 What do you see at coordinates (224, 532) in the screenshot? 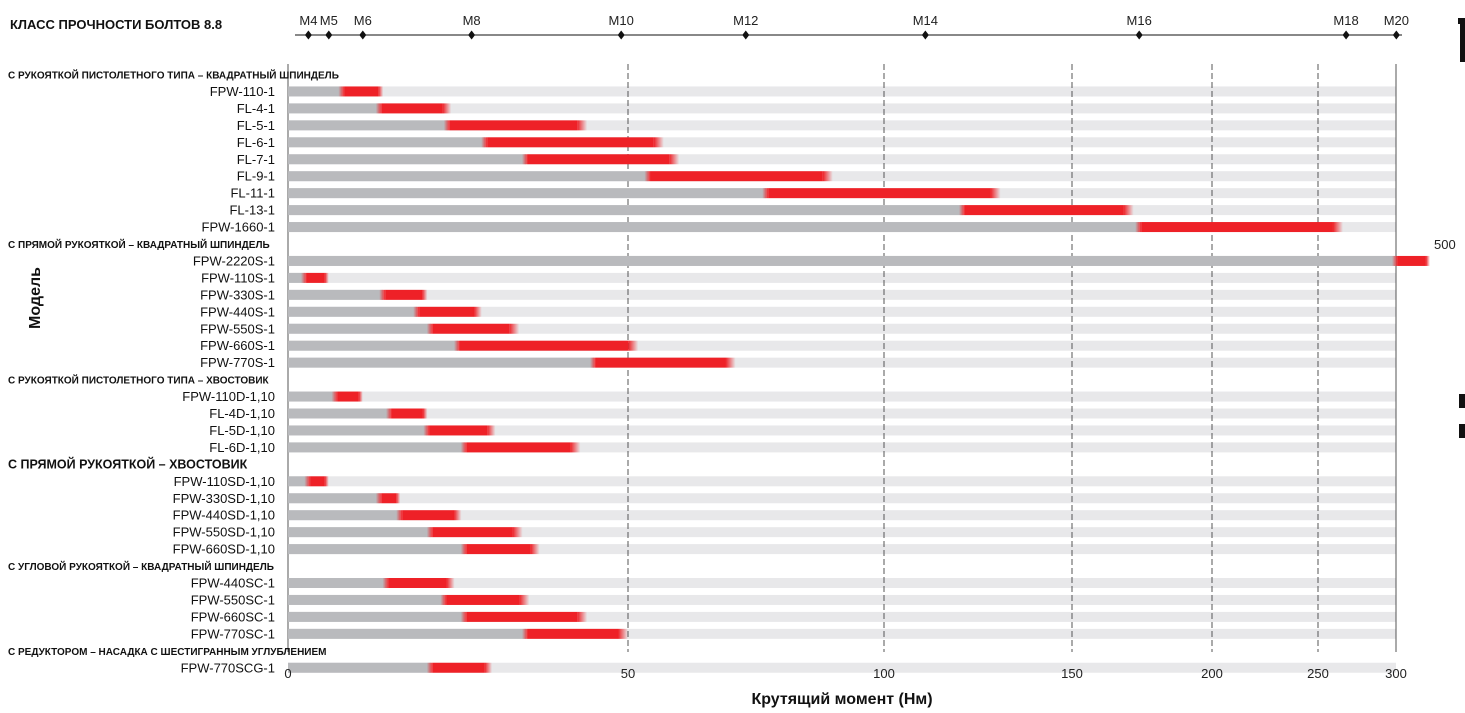
I see `model-label: FPW-550SD-1,10` at bounding box center [224, 532].